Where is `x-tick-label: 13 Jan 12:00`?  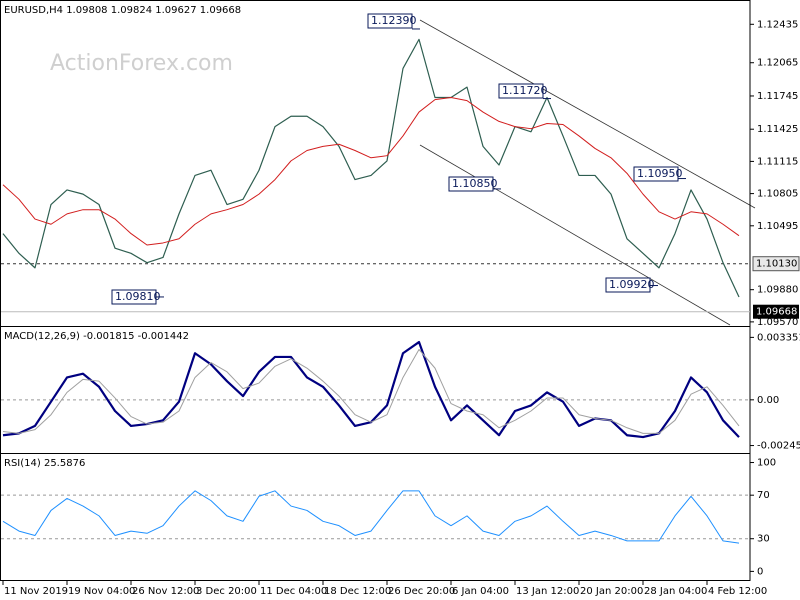
x-tick-label: 13 Jan 12:00 is located at coordinates (547, 591).